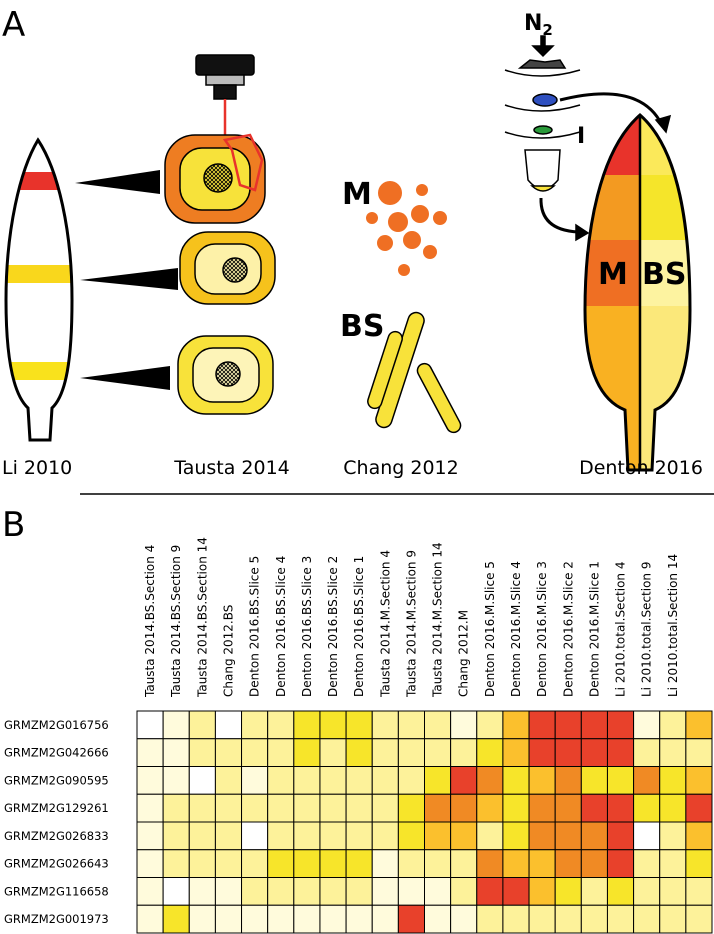 The width and height of the screenshot is (714, 934). What do you see at coordinates (255, 626) in the screenshot?
I see `column-label: Denton 2016.BS.Slice 5` at bounding box center [255, 626].